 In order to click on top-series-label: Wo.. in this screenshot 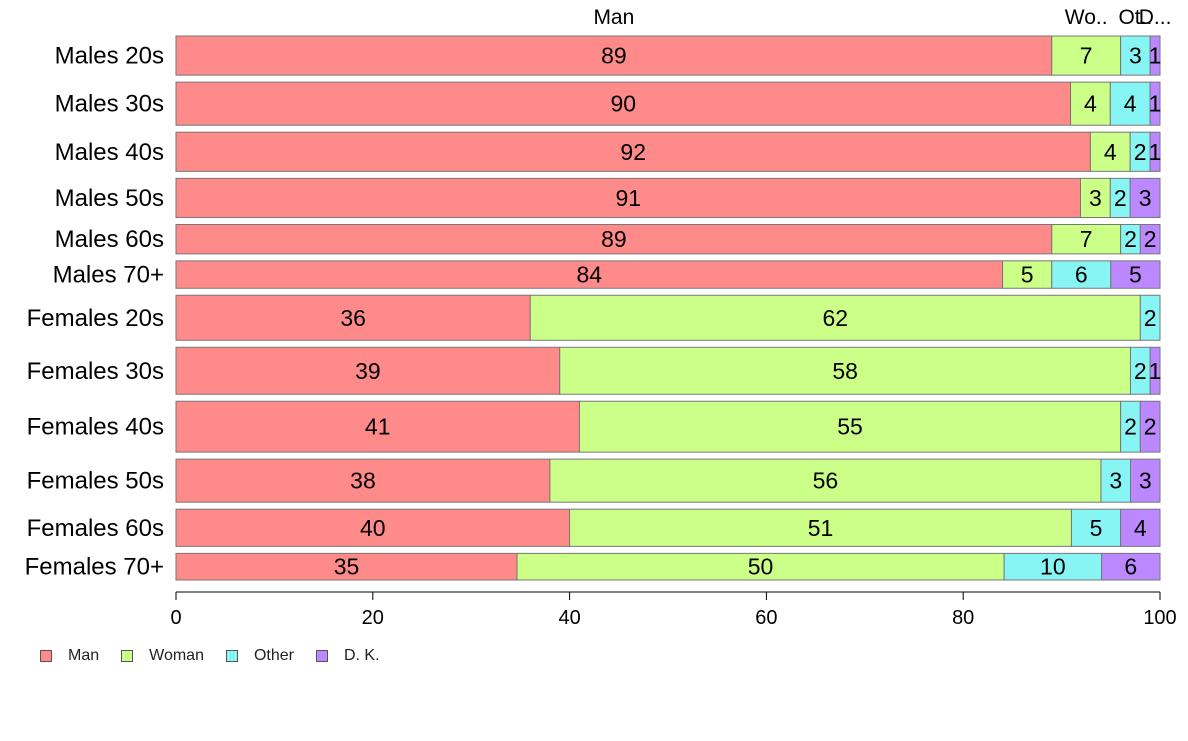, I will do `click(1086, 17)`.